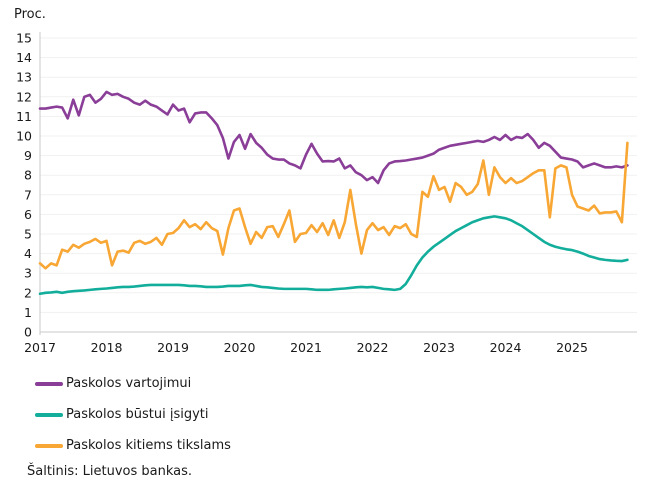 This screenshot has width=650, height=500. I want to click on x-tick-label: 2018, so click(107, 347).